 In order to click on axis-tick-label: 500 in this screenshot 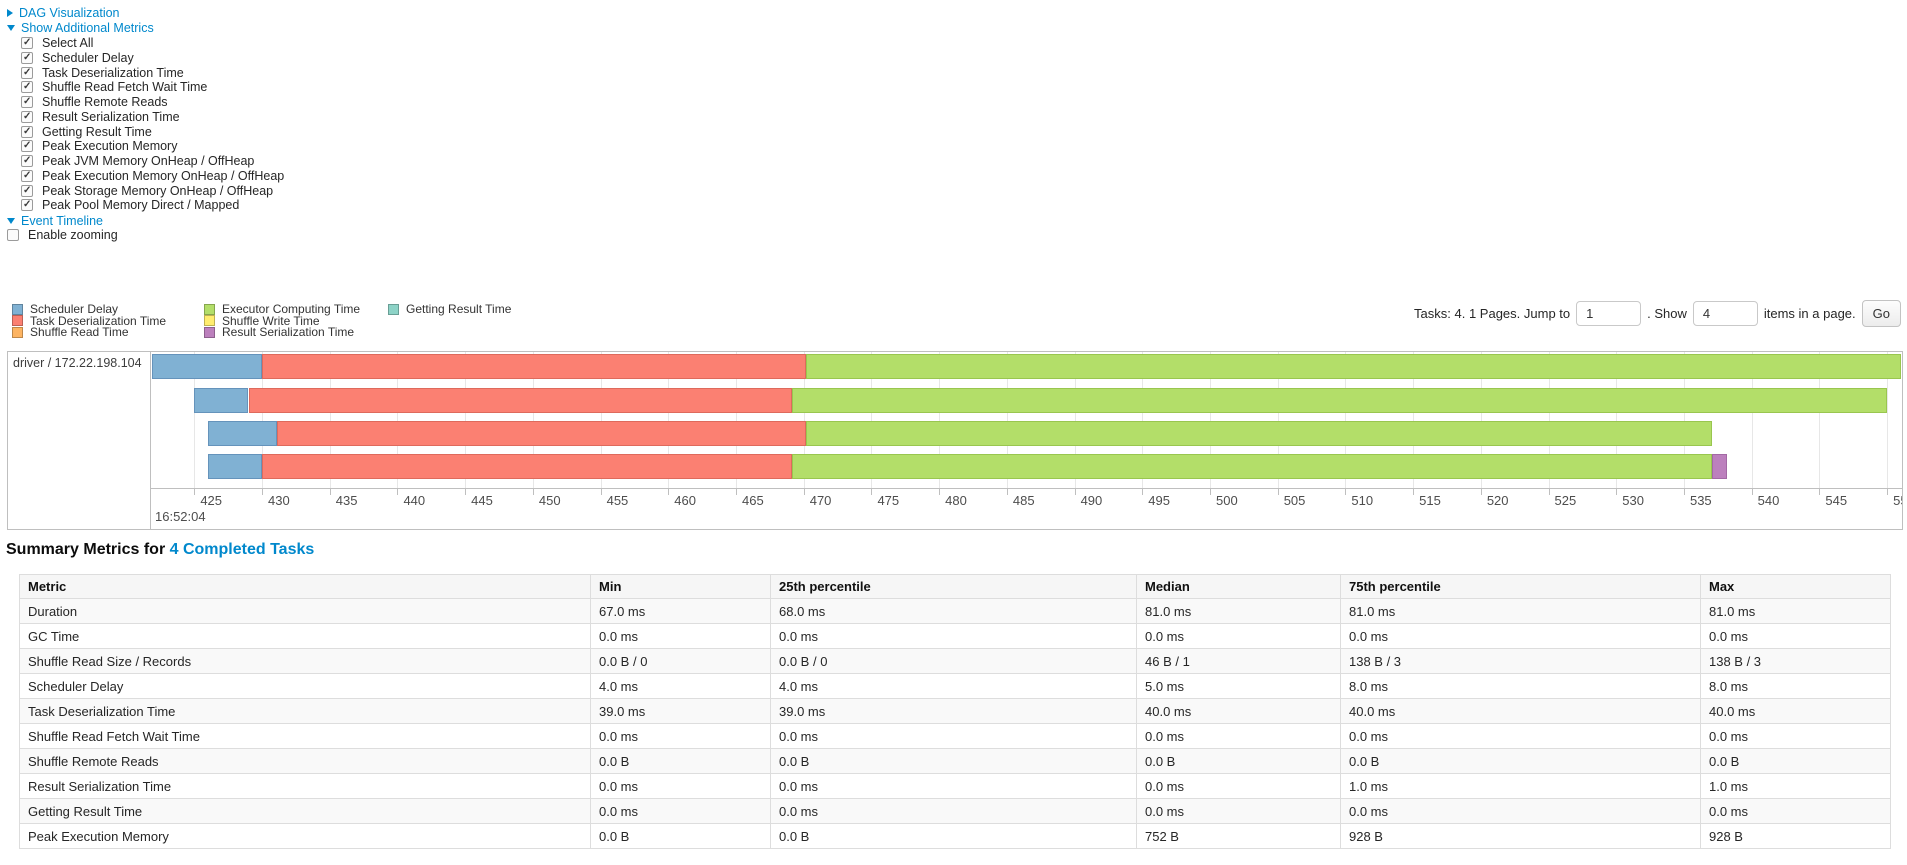, I will do `click(1226, 500)`.